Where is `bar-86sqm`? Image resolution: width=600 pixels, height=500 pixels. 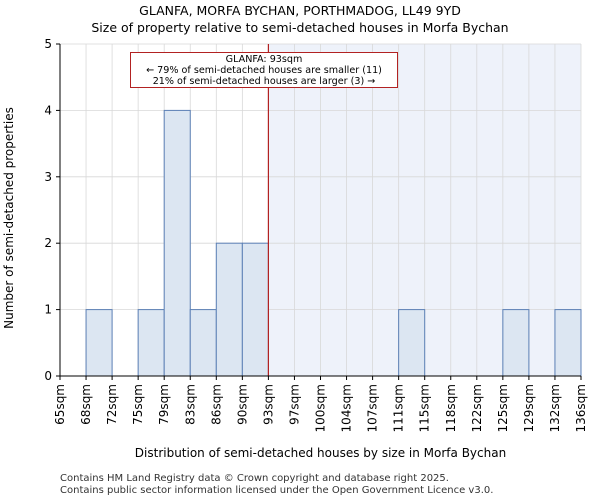 bar-86sqm is located at coordinates (229, 309).